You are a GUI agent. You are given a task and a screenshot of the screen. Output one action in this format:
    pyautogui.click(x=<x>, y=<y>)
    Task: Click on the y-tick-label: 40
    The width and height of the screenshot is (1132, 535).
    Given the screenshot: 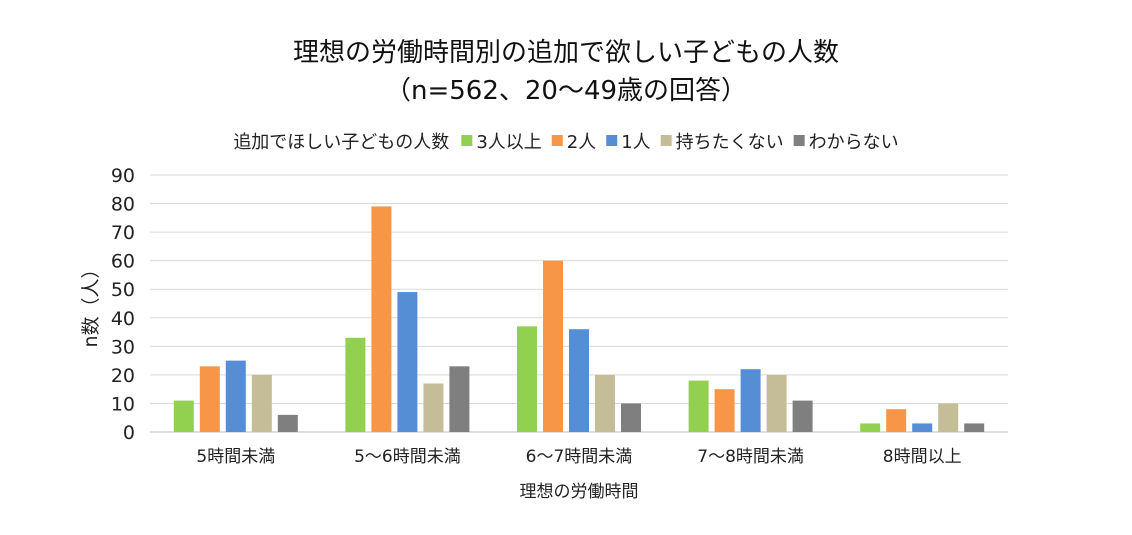 What is the action you would take?
    pyautogui.click(x=123, y=319)
    